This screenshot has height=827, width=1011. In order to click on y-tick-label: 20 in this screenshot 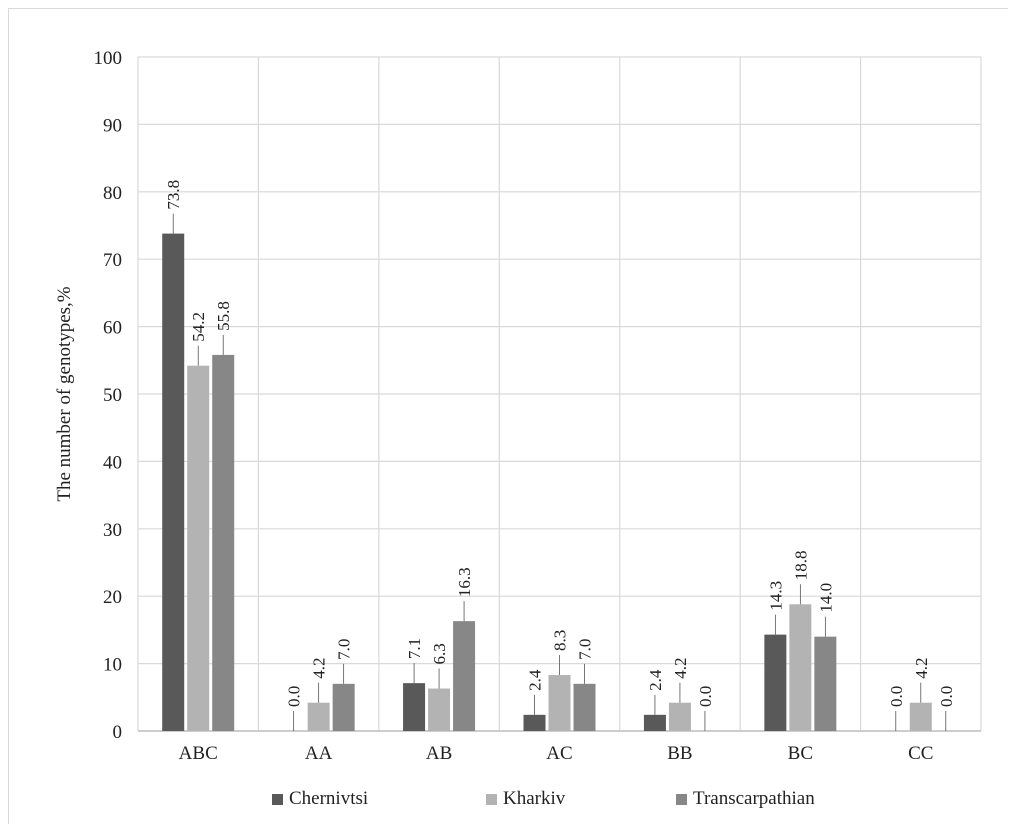, I will do `click(112, 597)`.